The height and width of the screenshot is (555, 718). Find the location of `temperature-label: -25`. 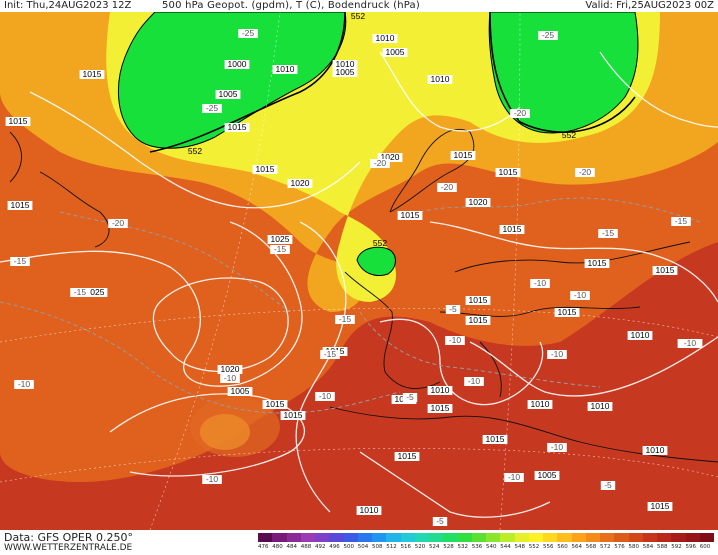

temperature-label: -25 is located at coordinates (248, 33).